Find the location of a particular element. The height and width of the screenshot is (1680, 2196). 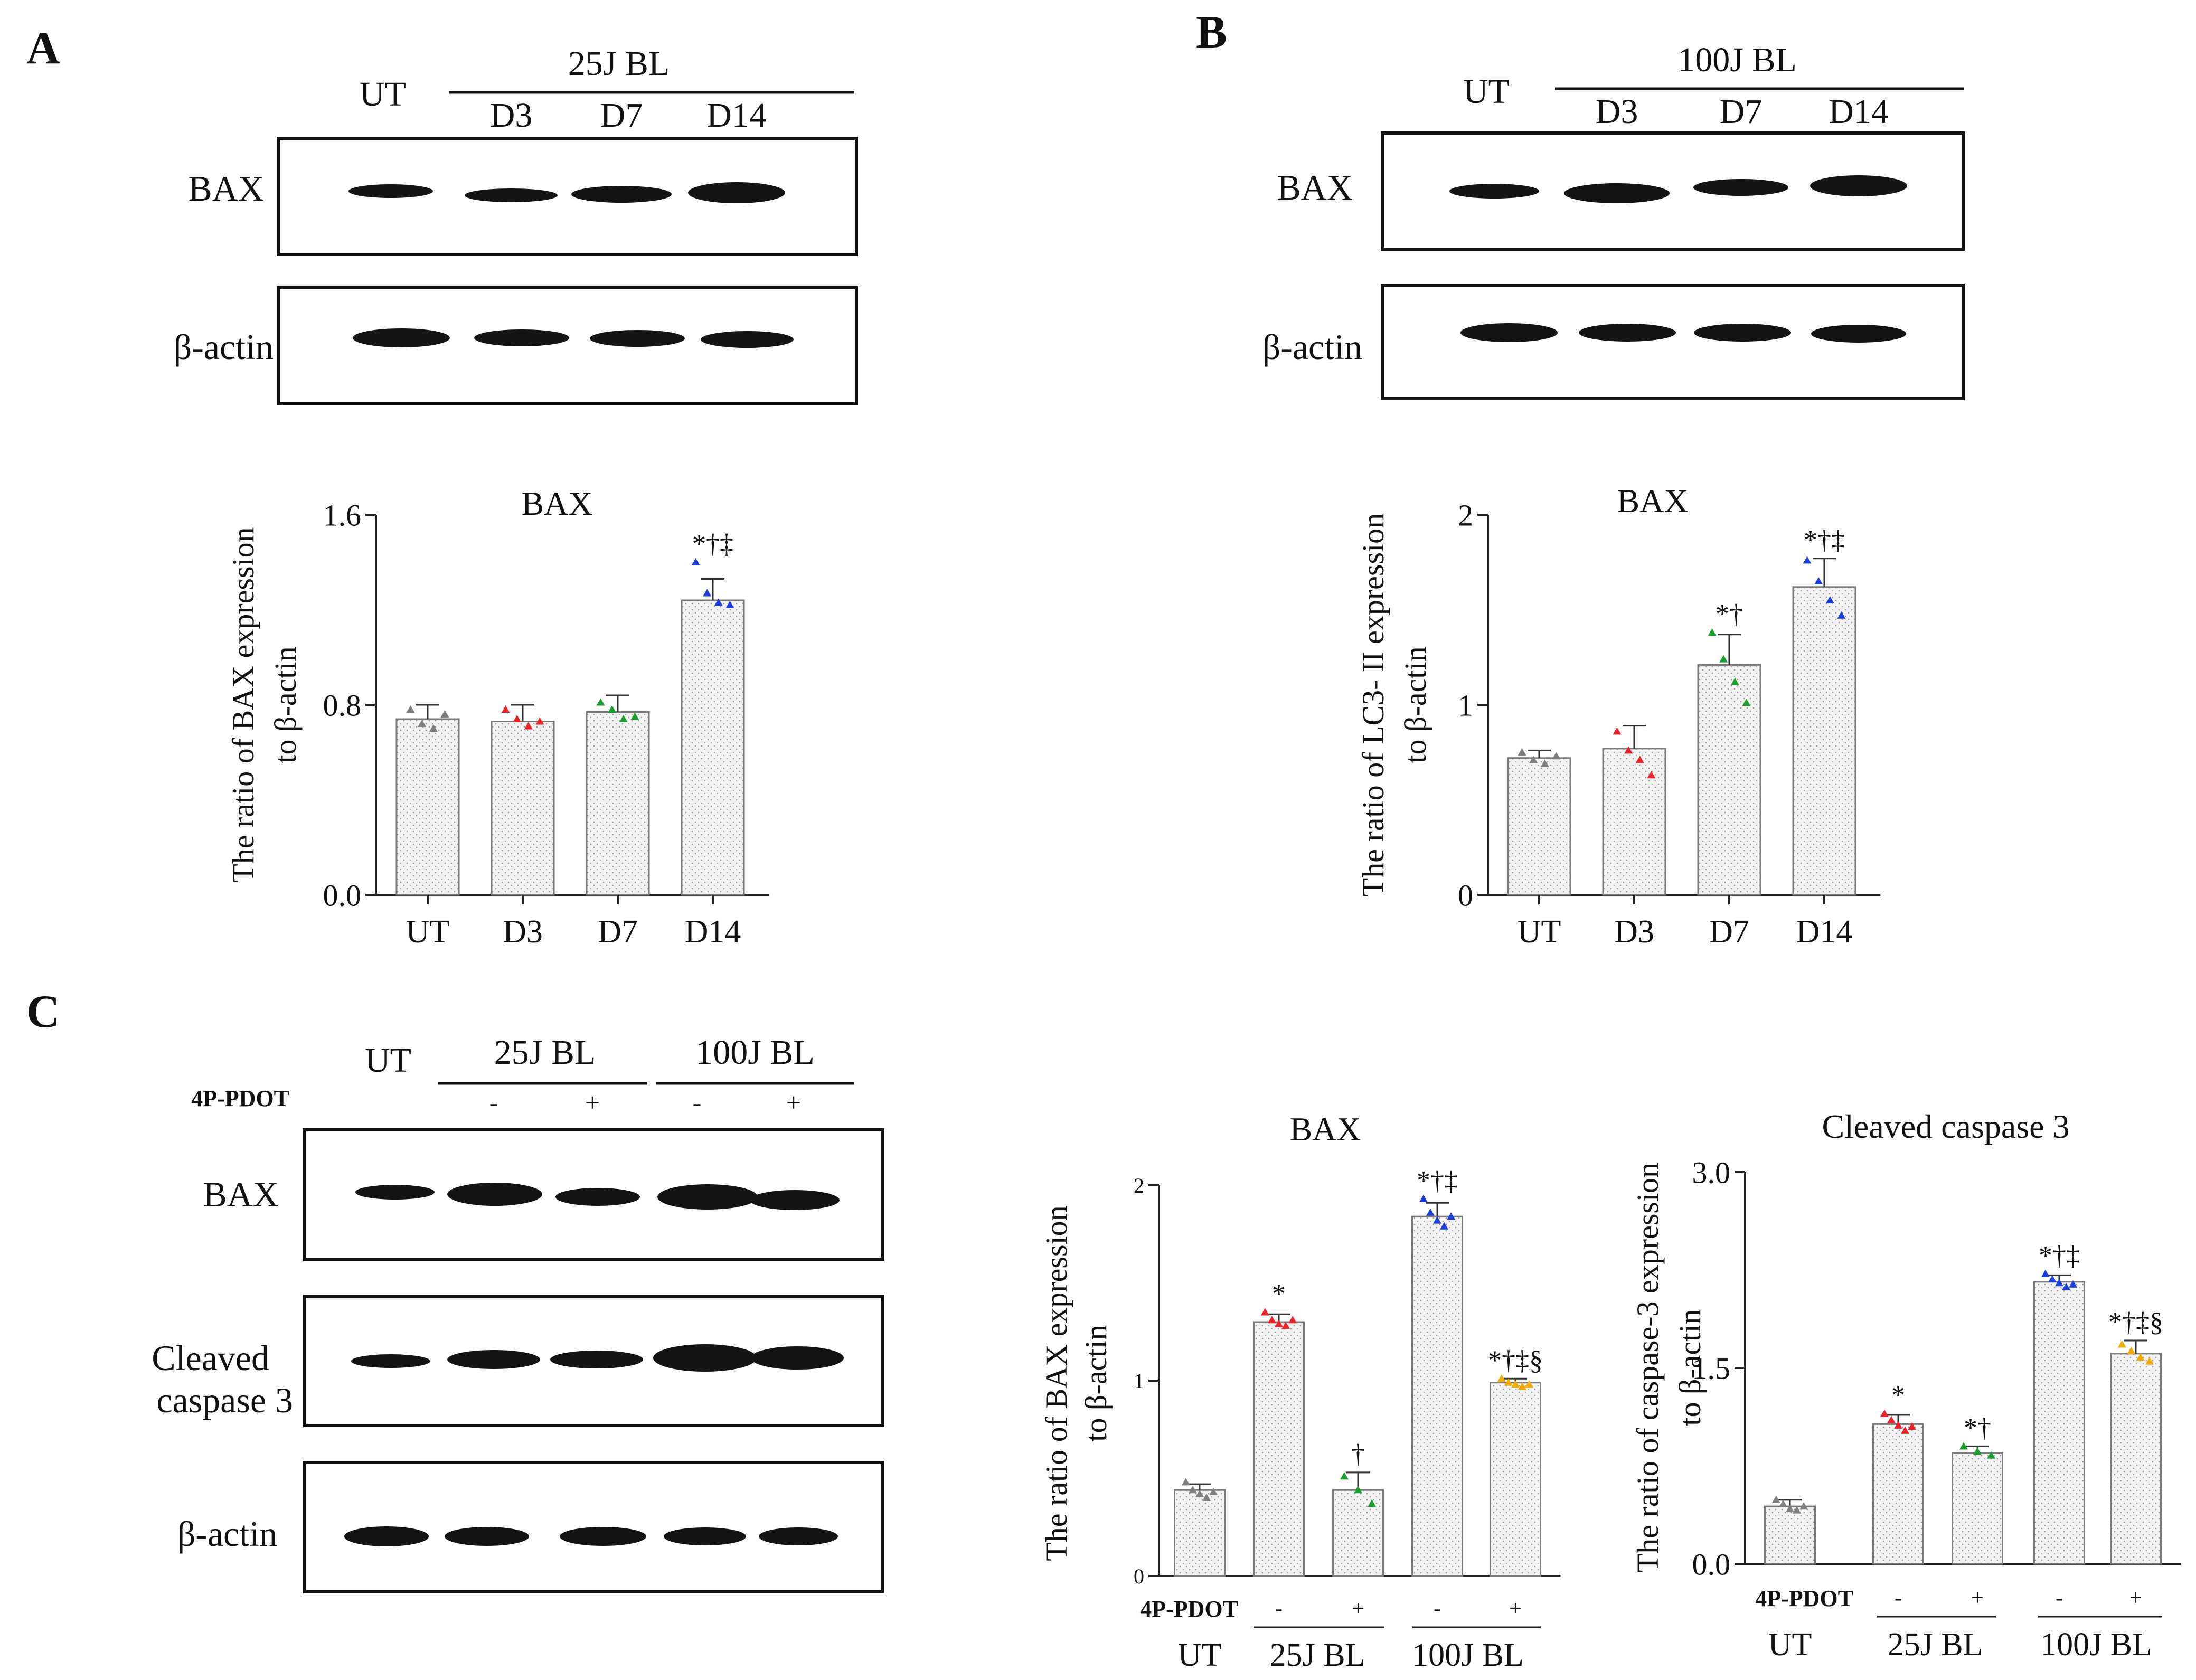

blot-bands-actin is located at coordinates (573, 338).